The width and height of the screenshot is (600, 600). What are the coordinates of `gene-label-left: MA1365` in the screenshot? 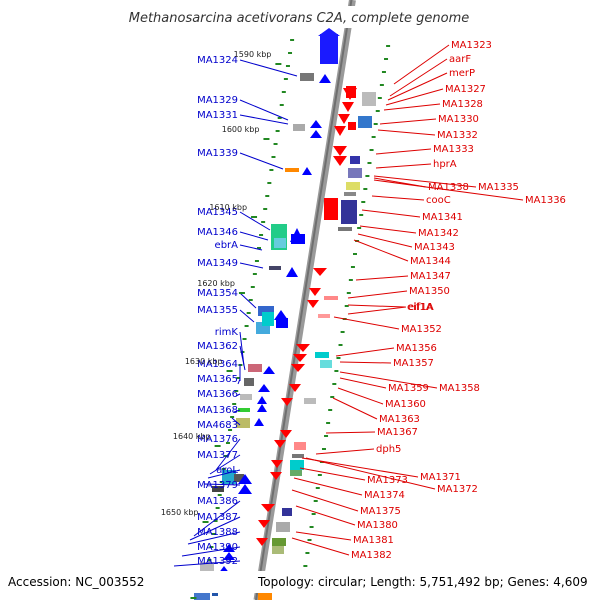 It's located at (217, 379).